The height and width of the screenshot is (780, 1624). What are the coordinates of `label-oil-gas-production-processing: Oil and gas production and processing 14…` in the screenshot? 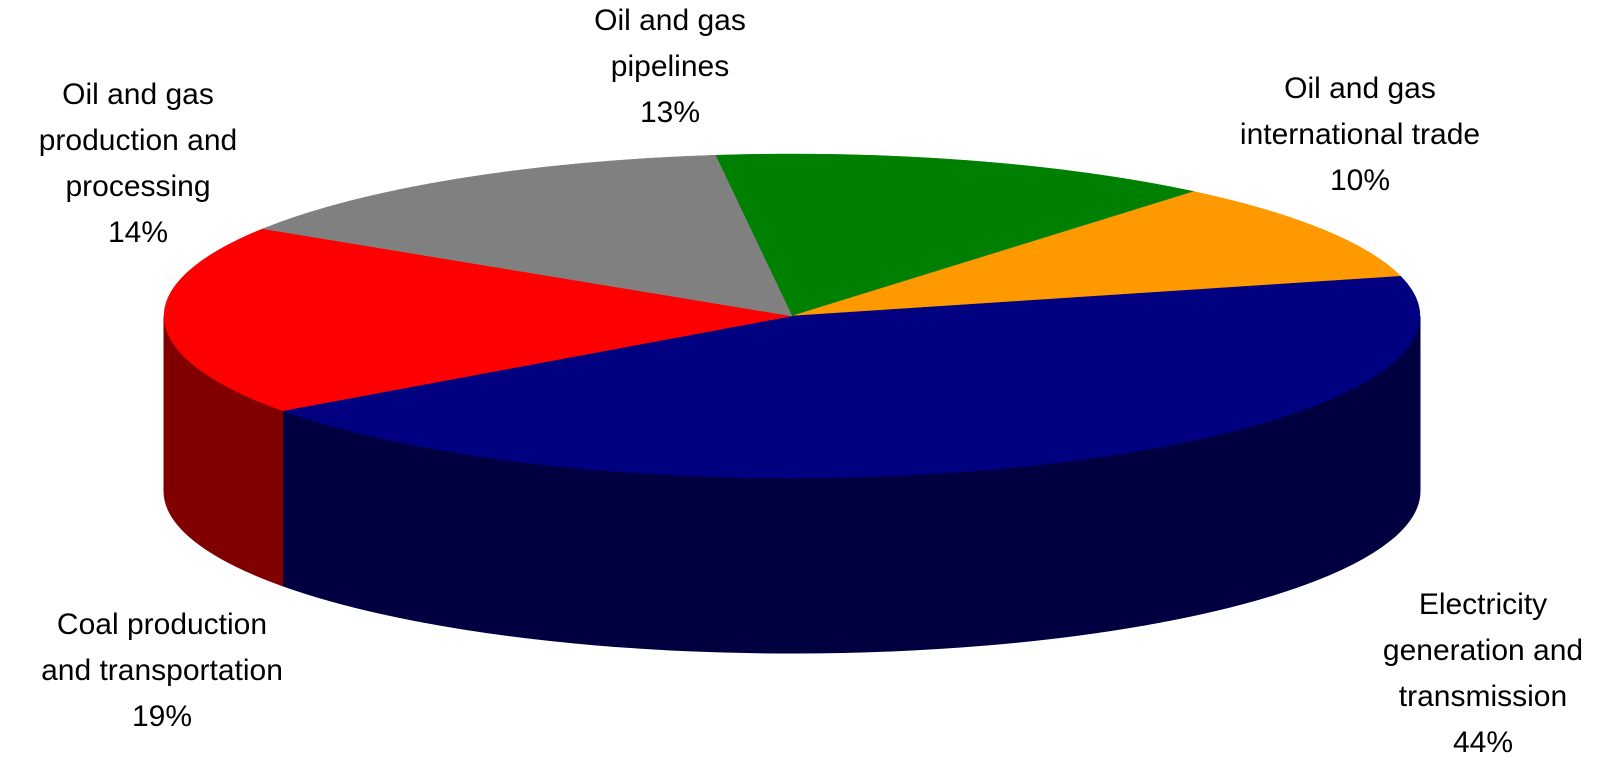 It's located at (138, 164).